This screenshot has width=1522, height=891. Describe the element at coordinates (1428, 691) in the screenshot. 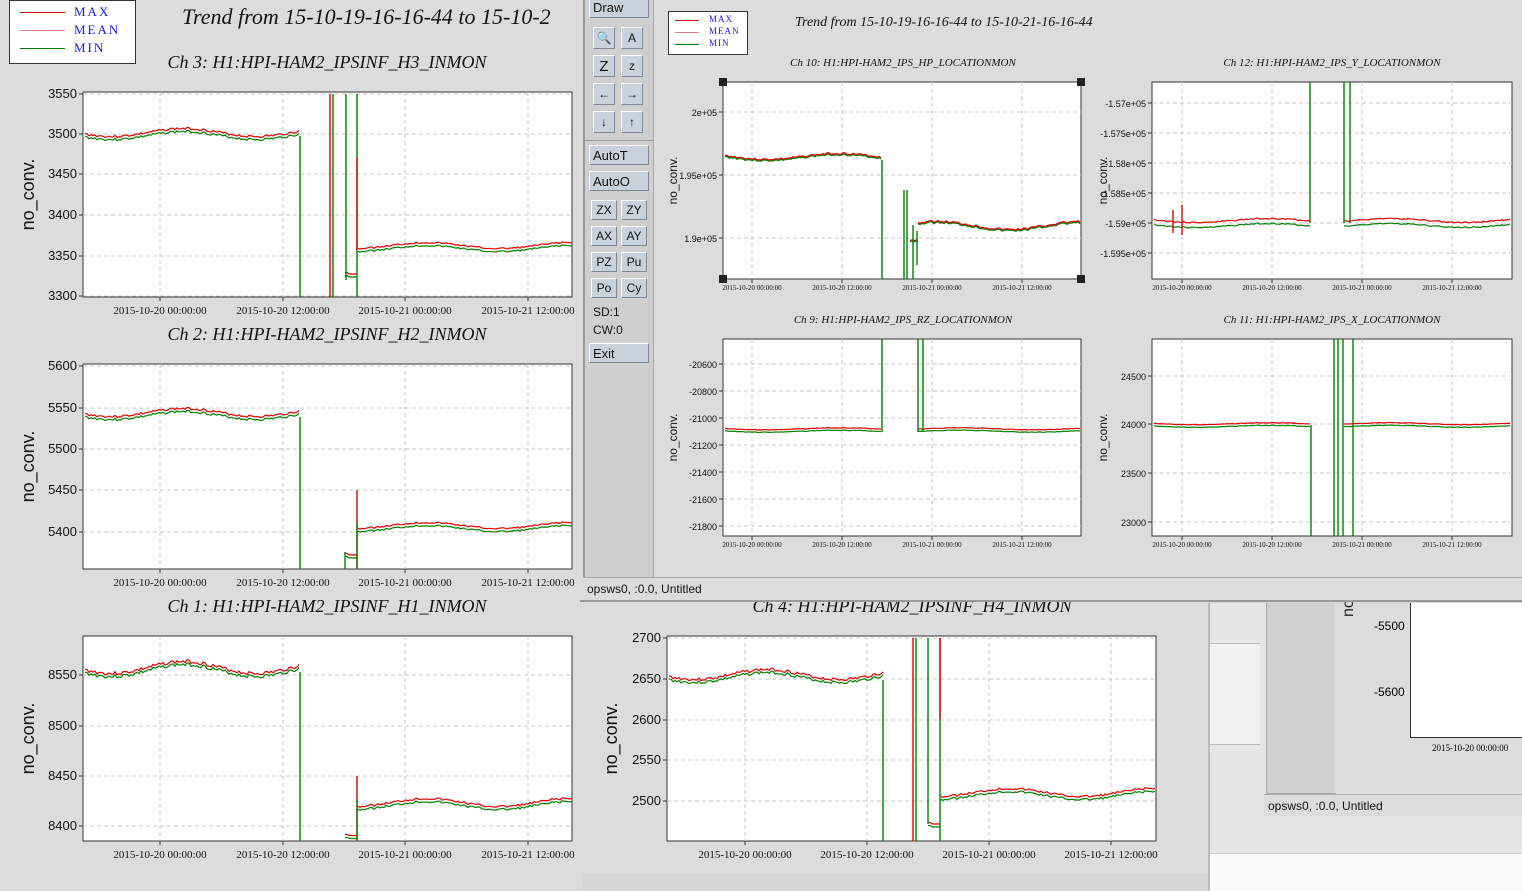

I see `background-window-plot: no_ -5500 -5600 2015-10-20 00:00:00` at that location.